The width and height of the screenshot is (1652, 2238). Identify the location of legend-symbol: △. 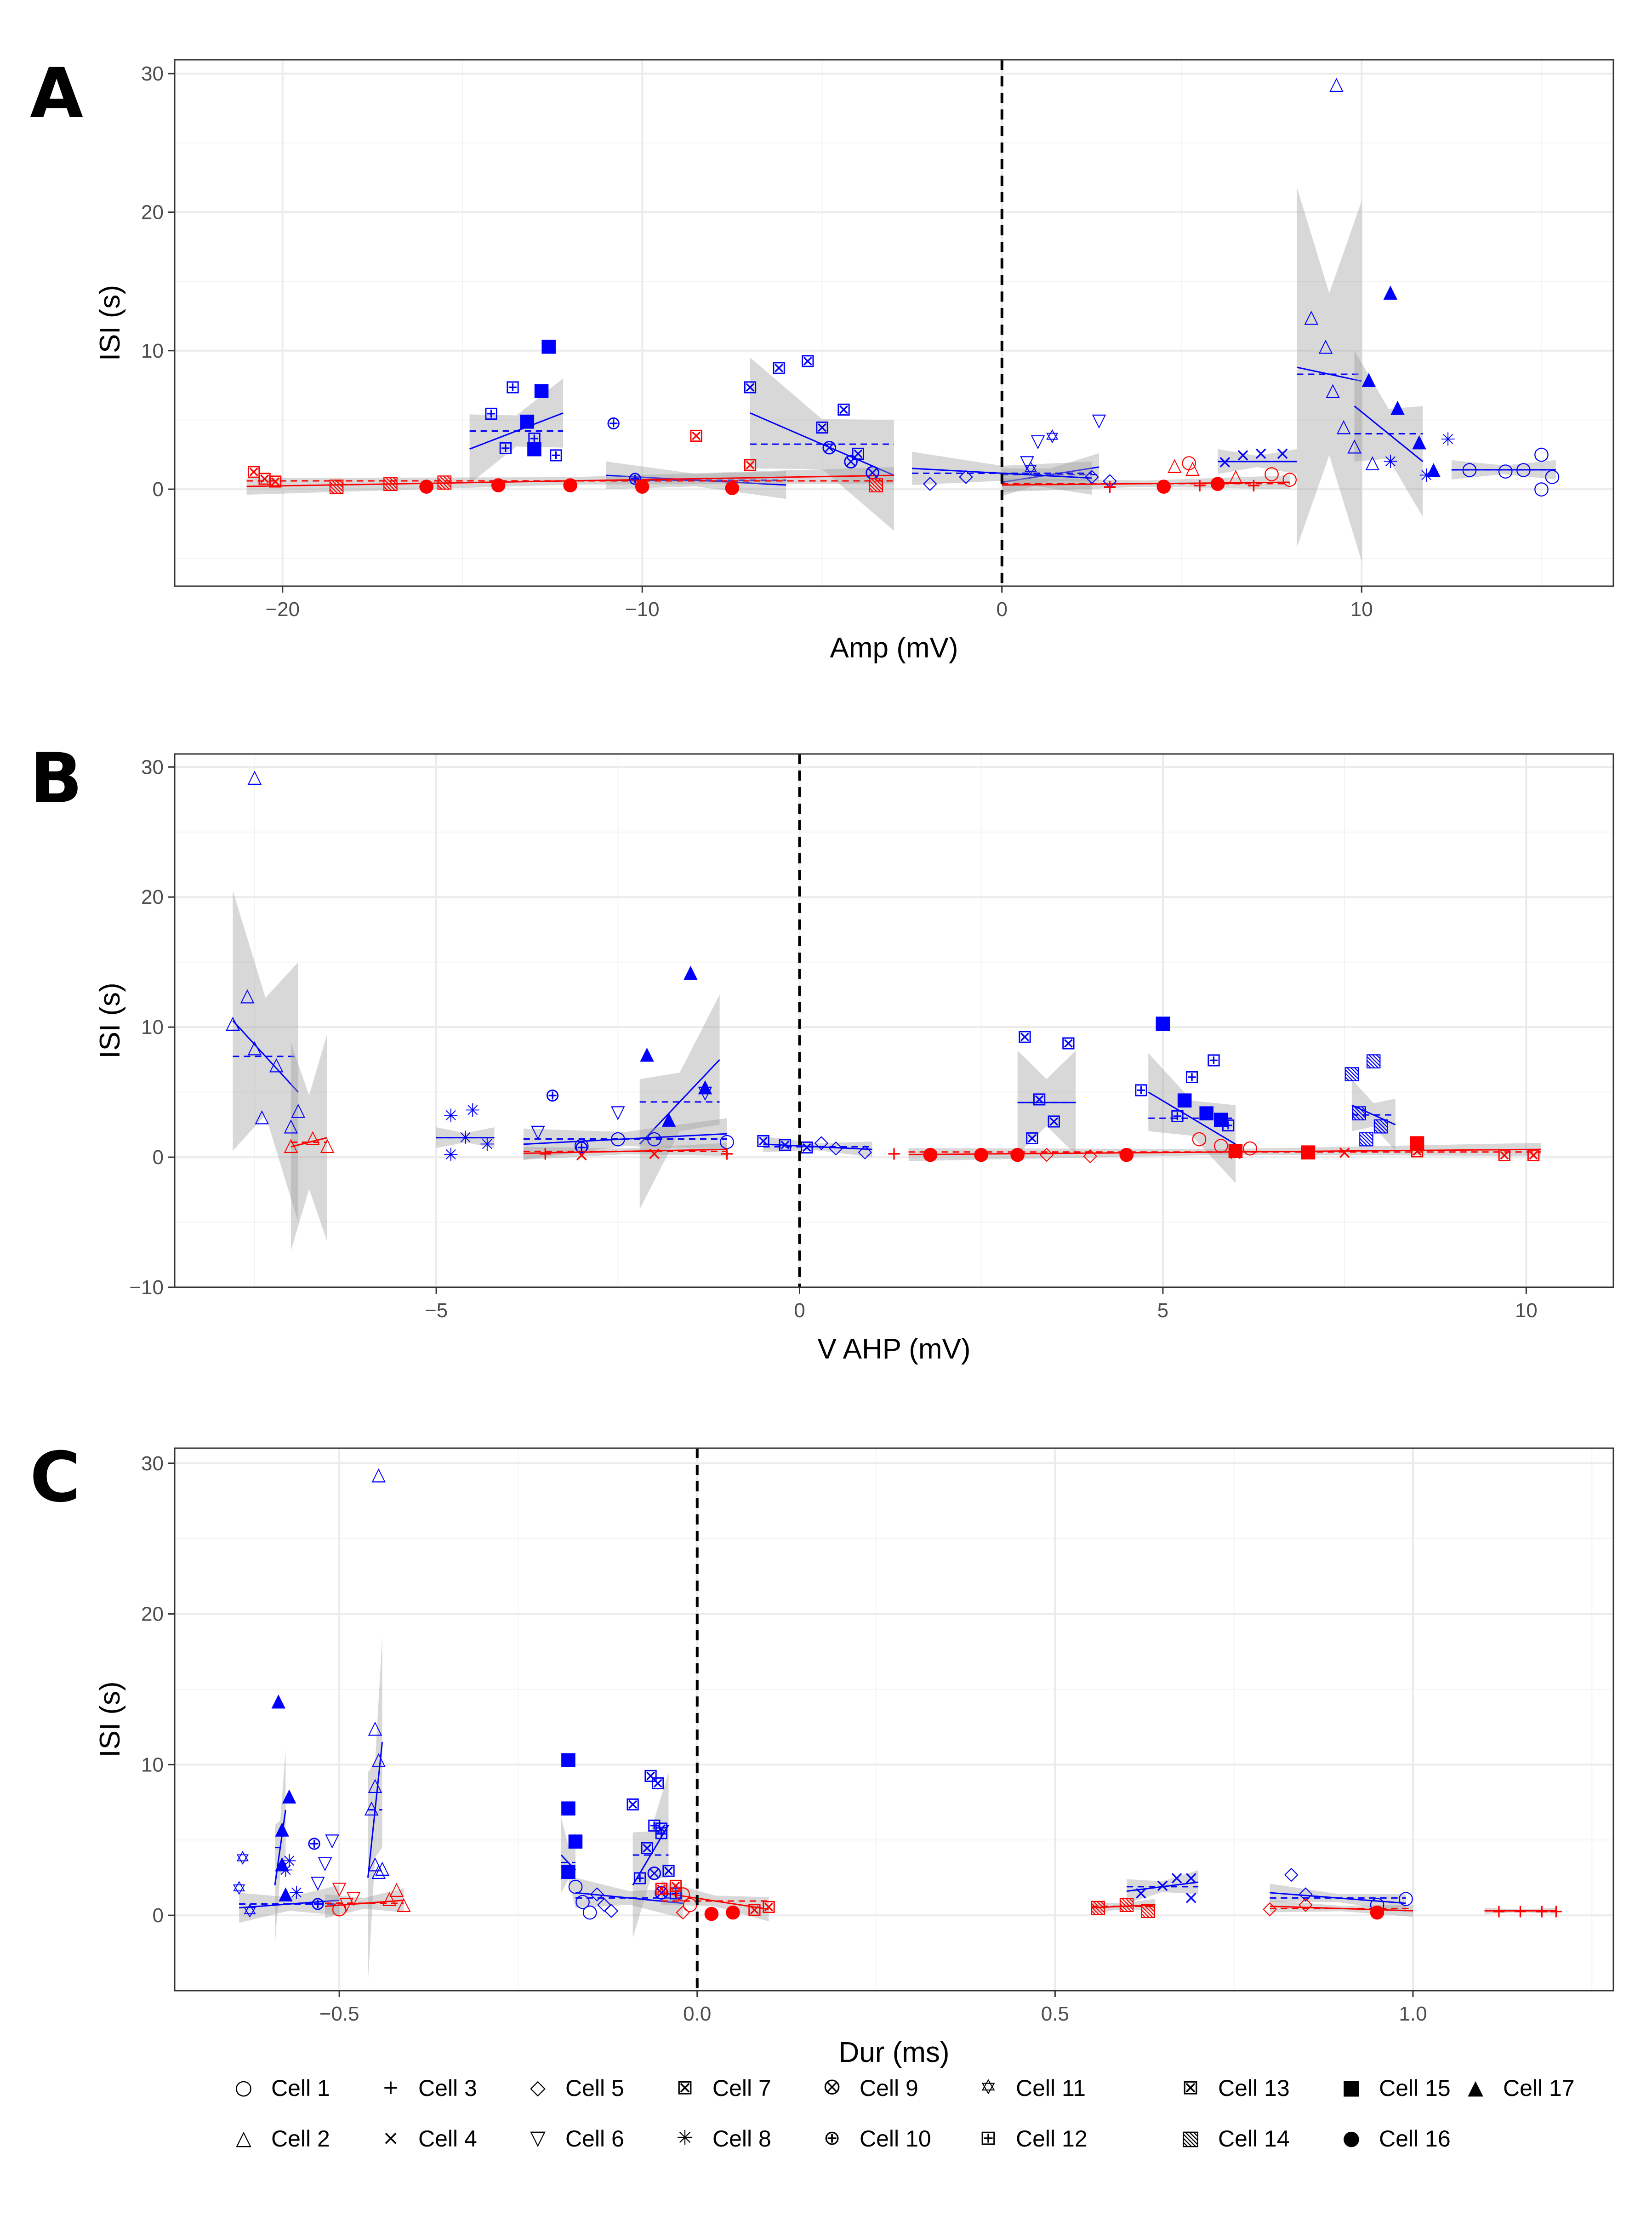
(244, 2138).